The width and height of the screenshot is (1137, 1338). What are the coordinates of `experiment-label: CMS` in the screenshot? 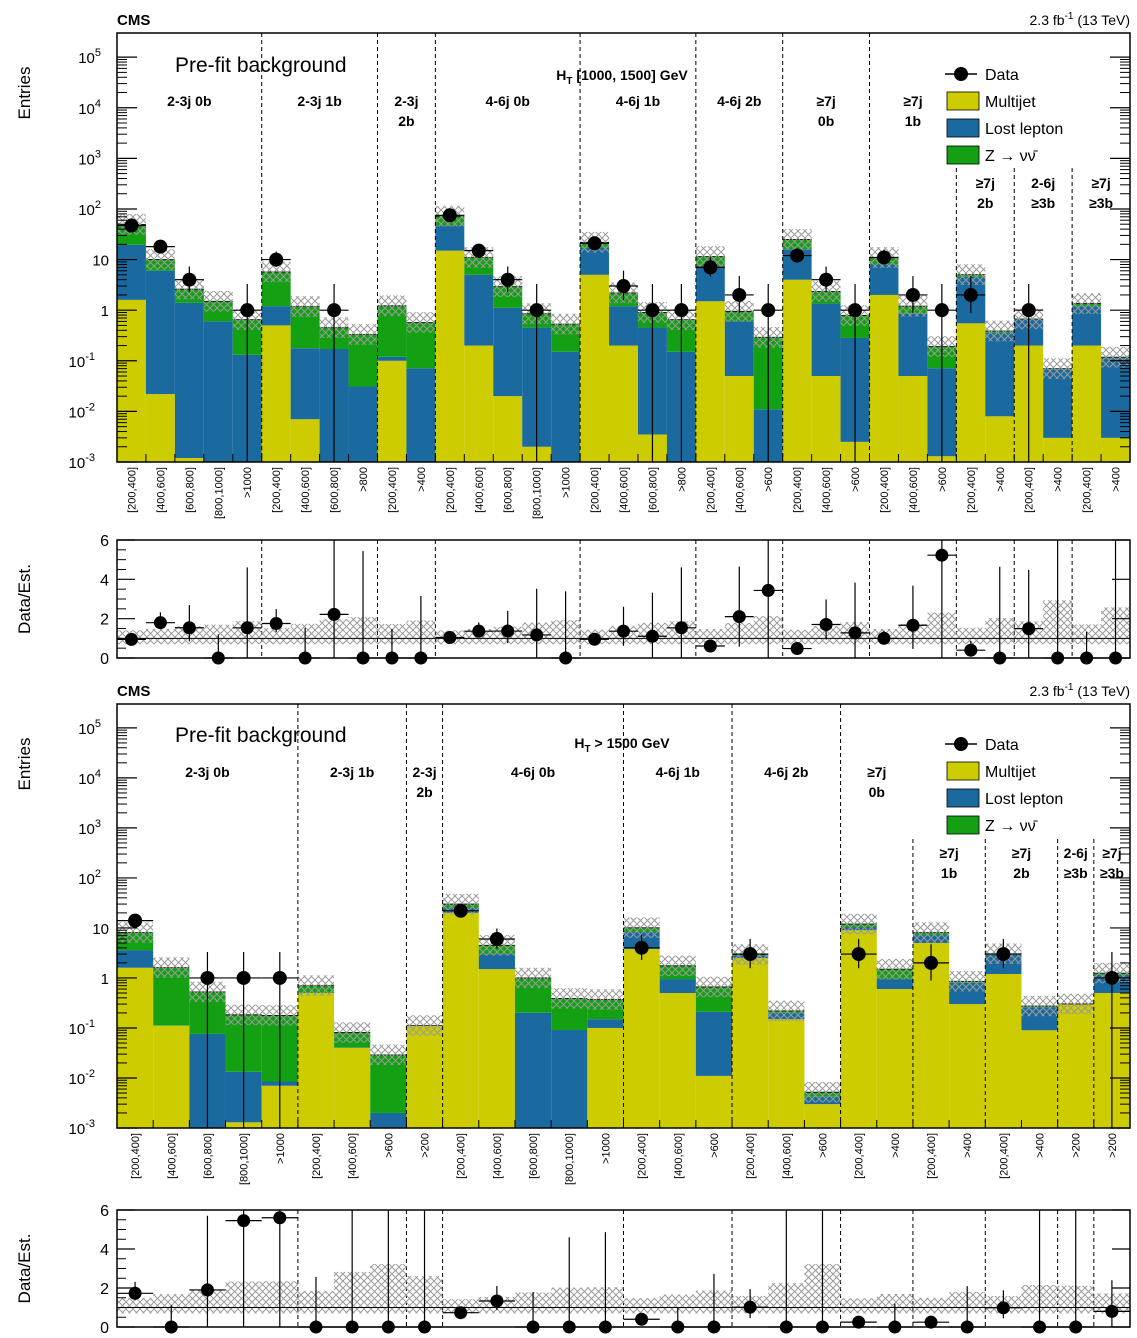 It's located at (133, 20).